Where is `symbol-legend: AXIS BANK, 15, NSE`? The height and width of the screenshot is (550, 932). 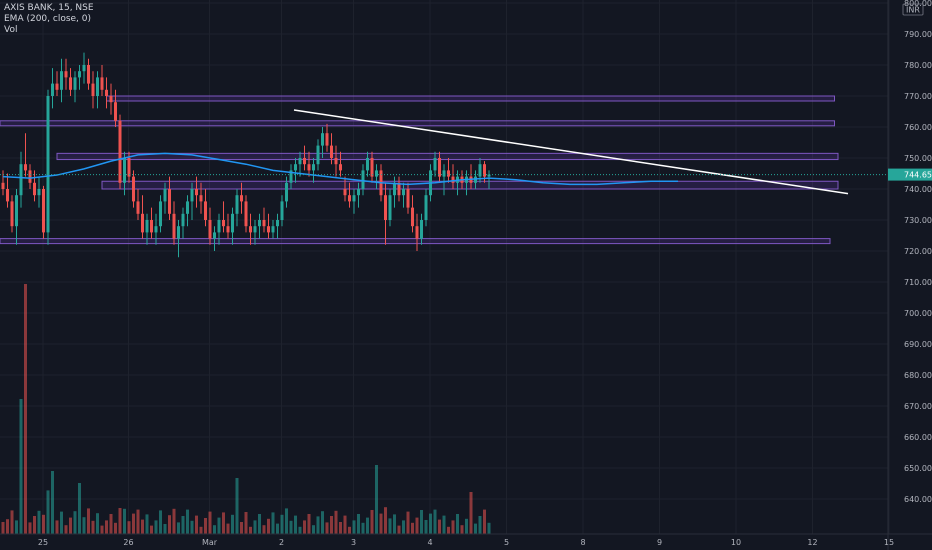 symbol-legend: AXIS BANK, 15, NSE is located at coordinates (49, 8).